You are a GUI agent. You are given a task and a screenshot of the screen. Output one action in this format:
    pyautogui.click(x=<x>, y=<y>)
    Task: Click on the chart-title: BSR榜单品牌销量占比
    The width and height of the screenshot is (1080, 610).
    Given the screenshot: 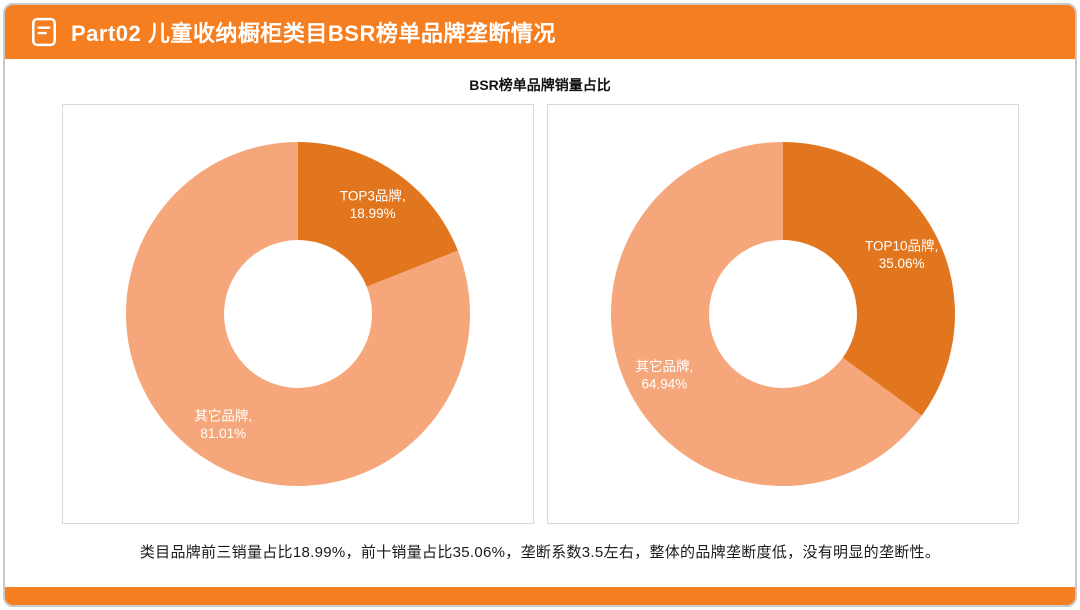 What is the action you would take?
    pyautogui.click(x=540, y=85)
    